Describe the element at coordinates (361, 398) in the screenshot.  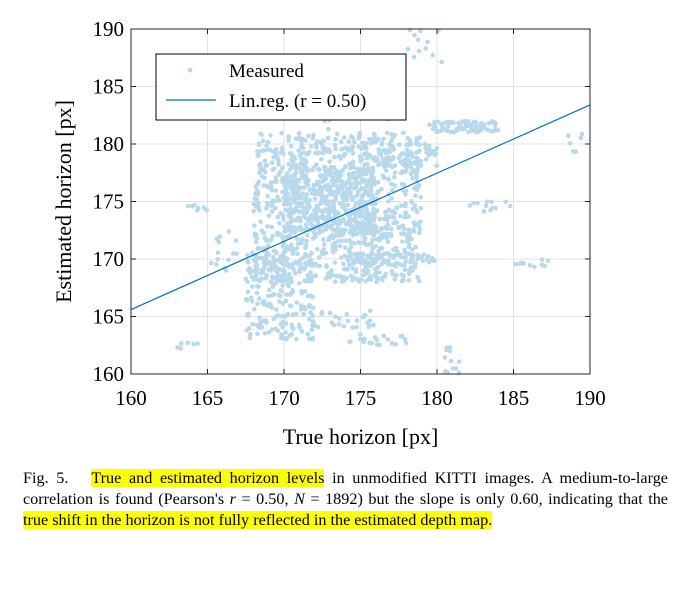
I see `x-tick-label: 175` at that location.